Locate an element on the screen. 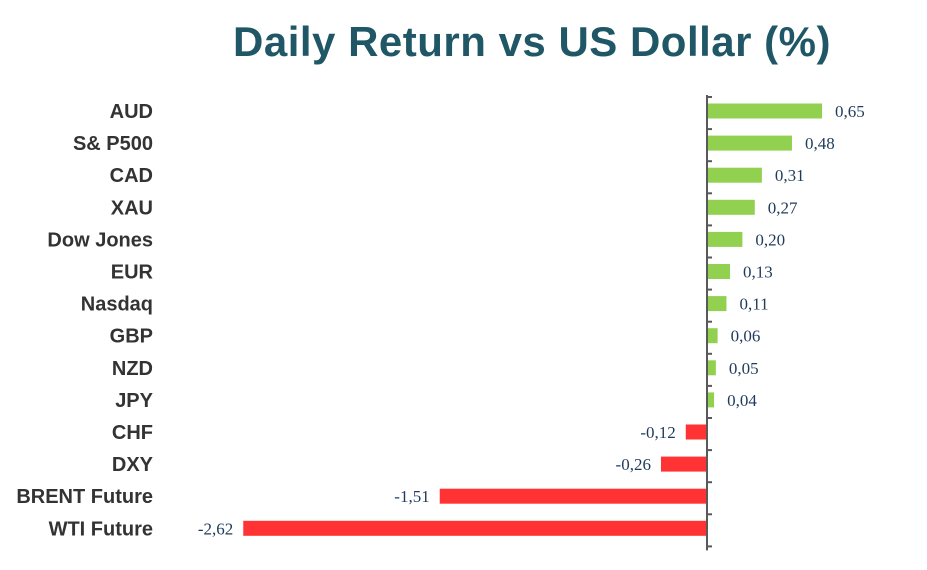  category-label-gbp: GBP is located at coordinates (131, 337).